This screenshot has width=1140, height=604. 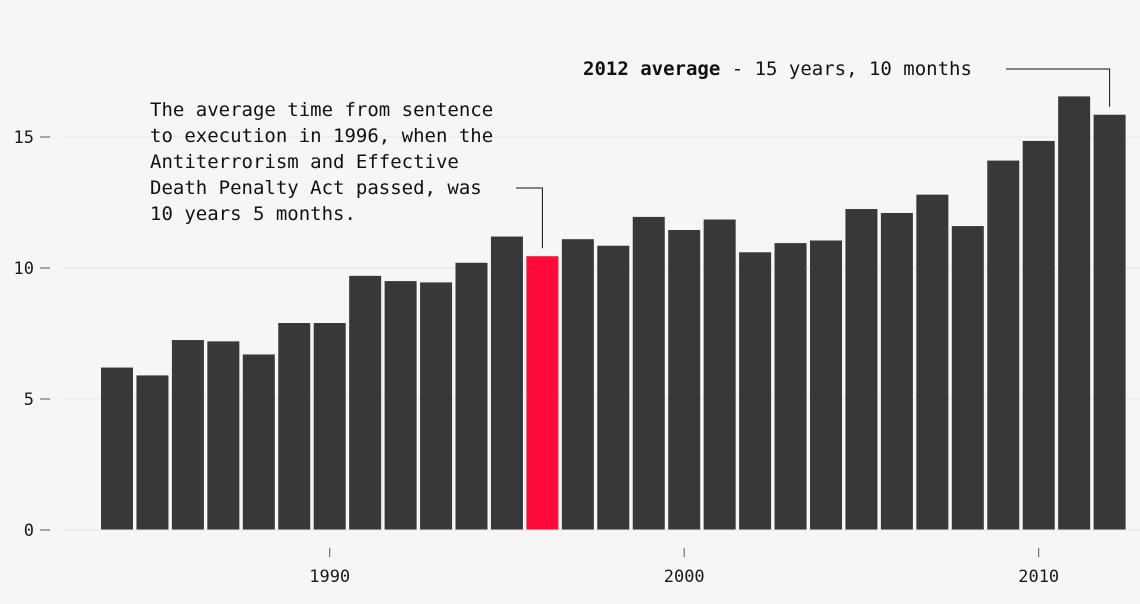 What do you see at coordinates (365, 402) in the screenshot?
I see `bar-1991` at bounding box center [365, 402].